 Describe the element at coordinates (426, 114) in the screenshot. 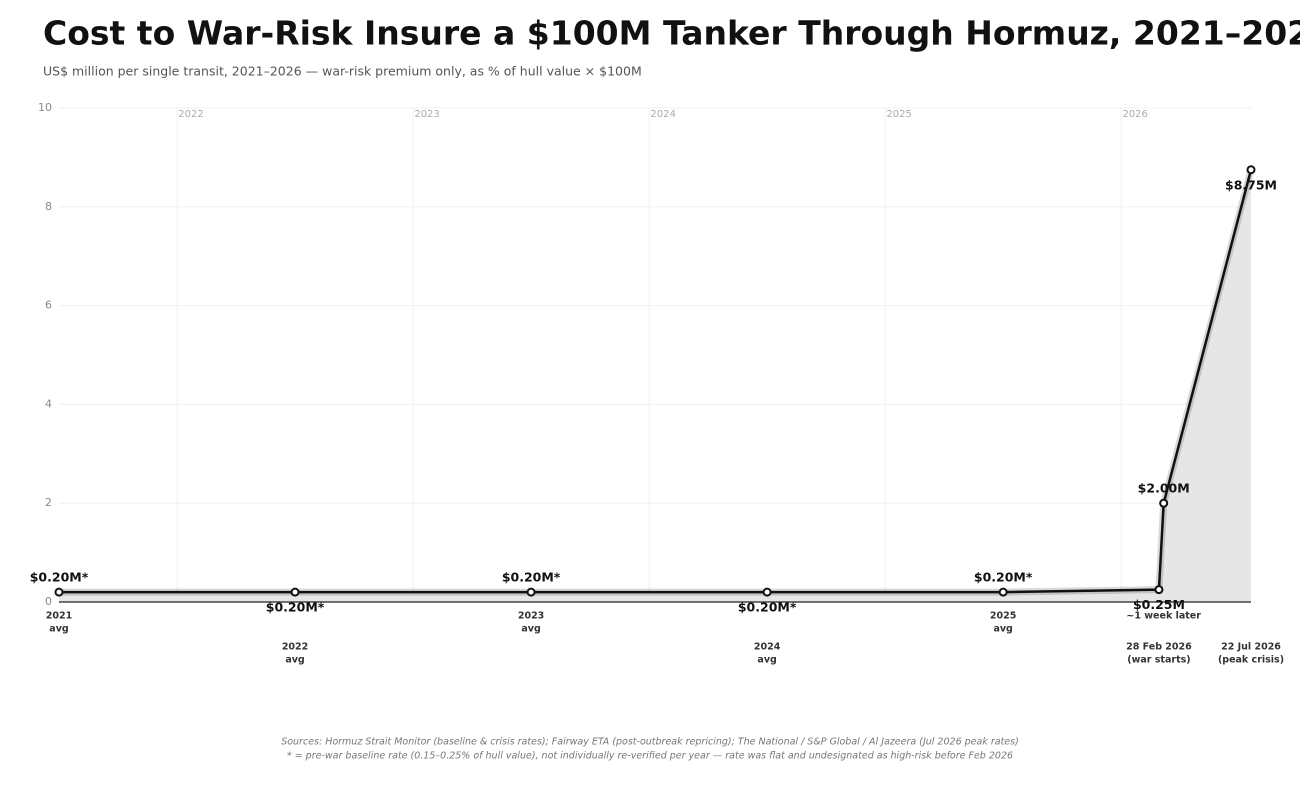

I see `x-tick-label: 2023` at that location.